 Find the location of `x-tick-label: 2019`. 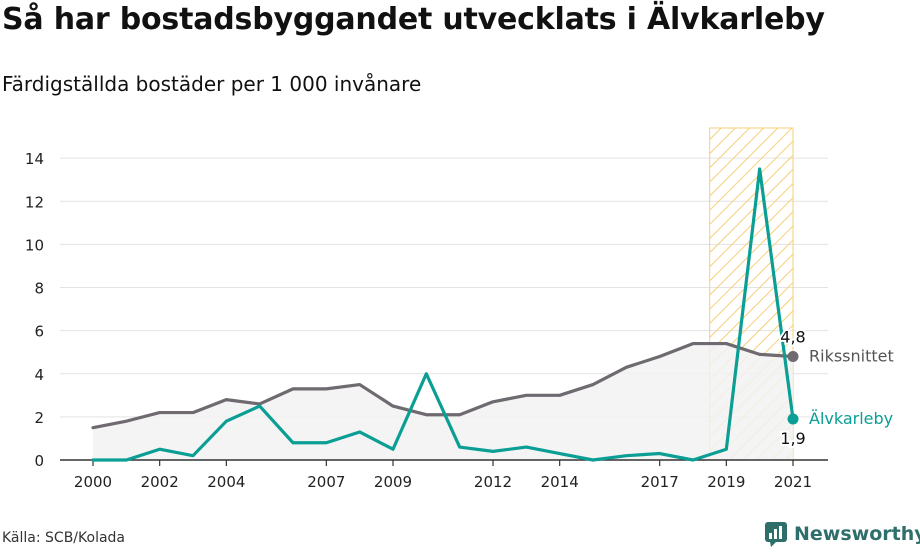

x-tick-label: 2019 is located at coordinates (726, 482).